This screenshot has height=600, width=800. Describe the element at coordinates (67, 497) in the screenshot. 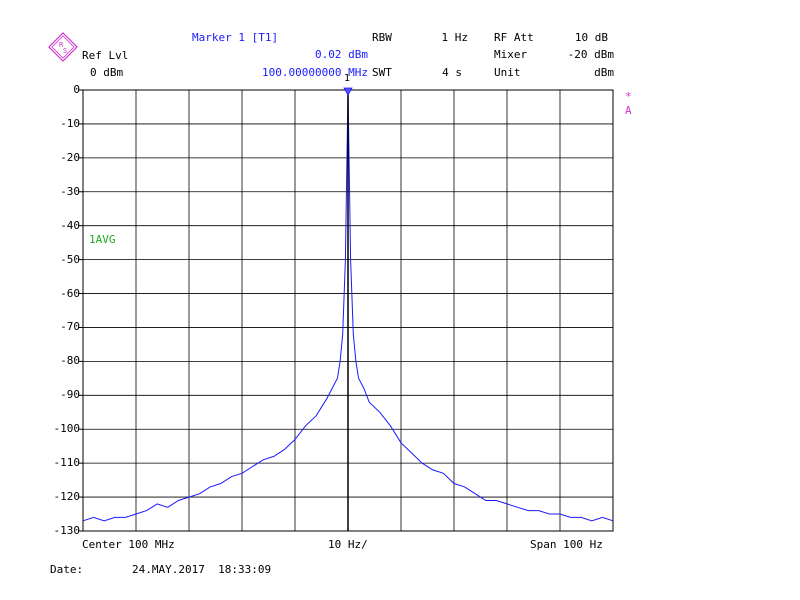

I see `y-tick-label: -120` at that location.